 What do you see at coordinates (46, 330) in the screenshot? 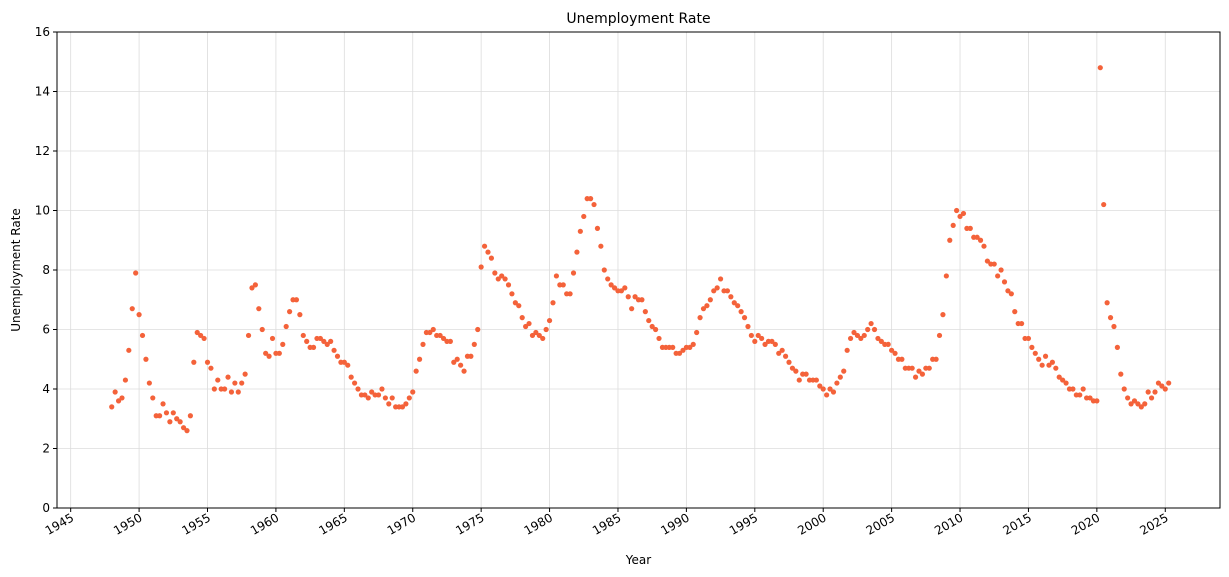
I see `y-tick-label: 6` at bounding box center [46, 330].